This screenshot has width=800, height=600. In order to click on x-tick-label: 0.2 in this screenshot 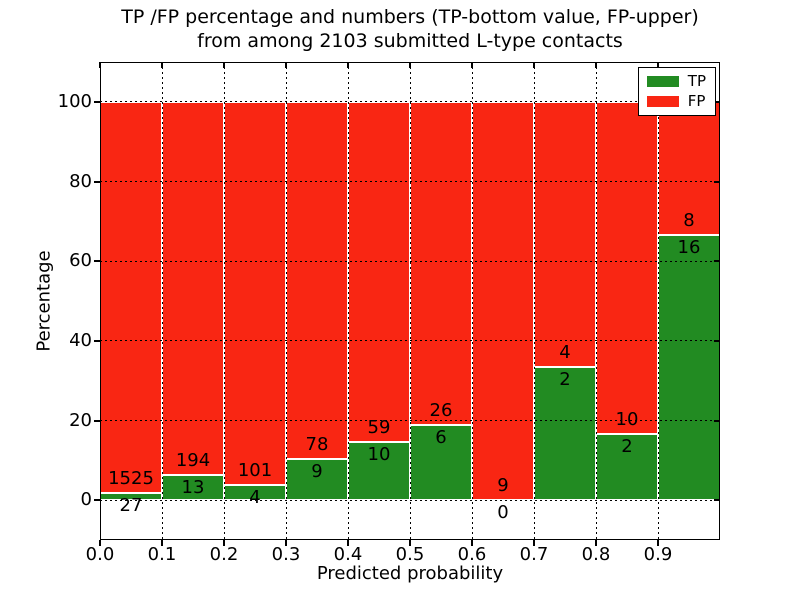, I will do `click(224, 554)`.